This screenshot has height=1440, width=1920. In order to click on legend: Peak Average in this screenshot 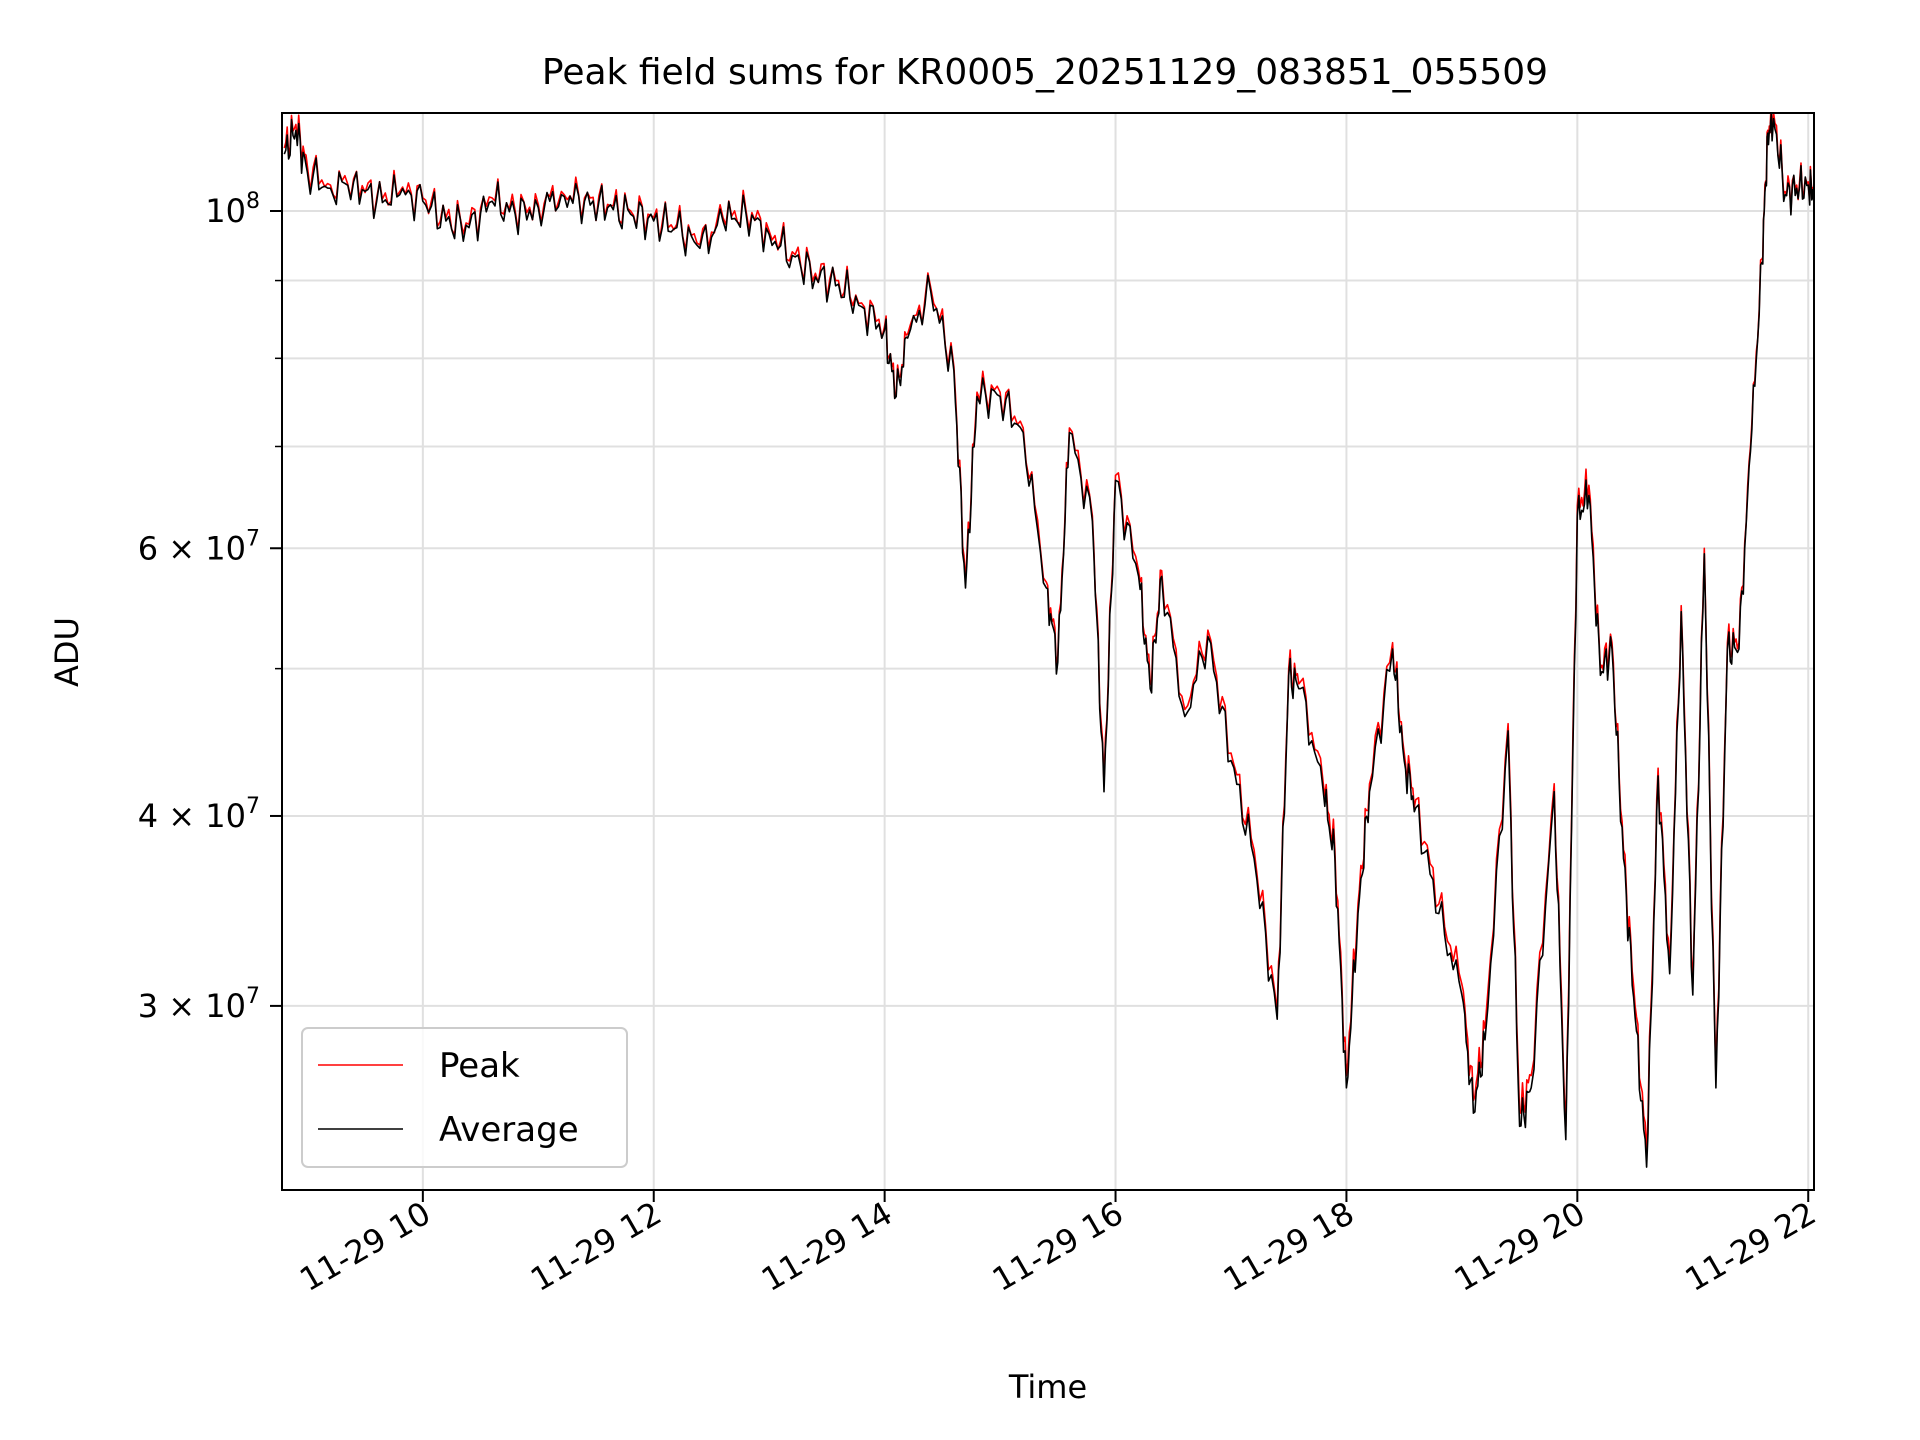, I will do `click(464, 1097)`.